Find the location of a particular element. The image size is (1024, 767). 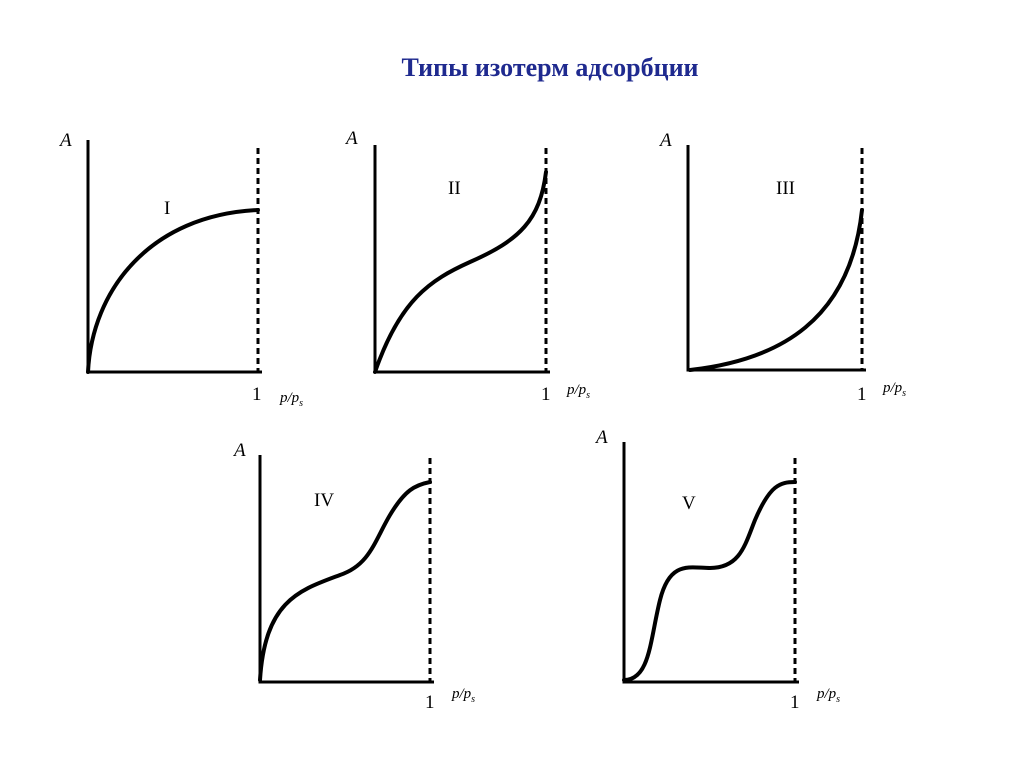

panel: A I 1 p/ps is located at coordinates (180, 269).